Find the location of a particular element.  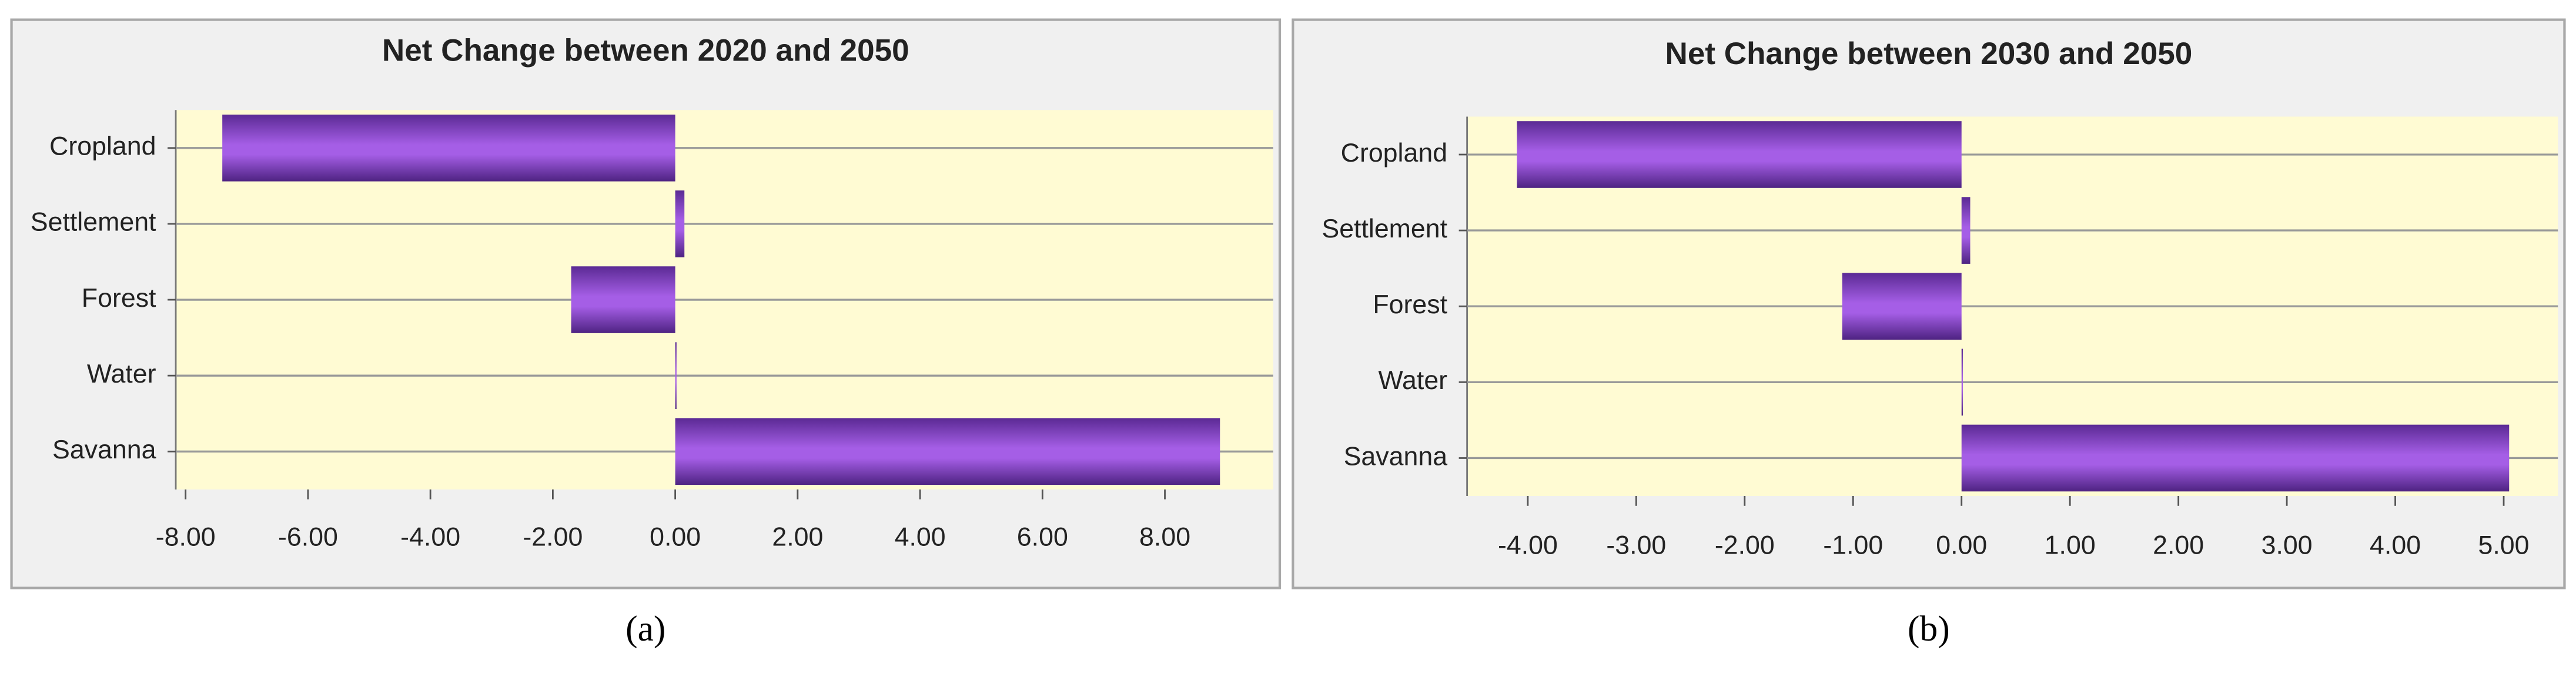

chart-title: Net Change between 2030 and 2050 is located at coordinates (1929, 54).